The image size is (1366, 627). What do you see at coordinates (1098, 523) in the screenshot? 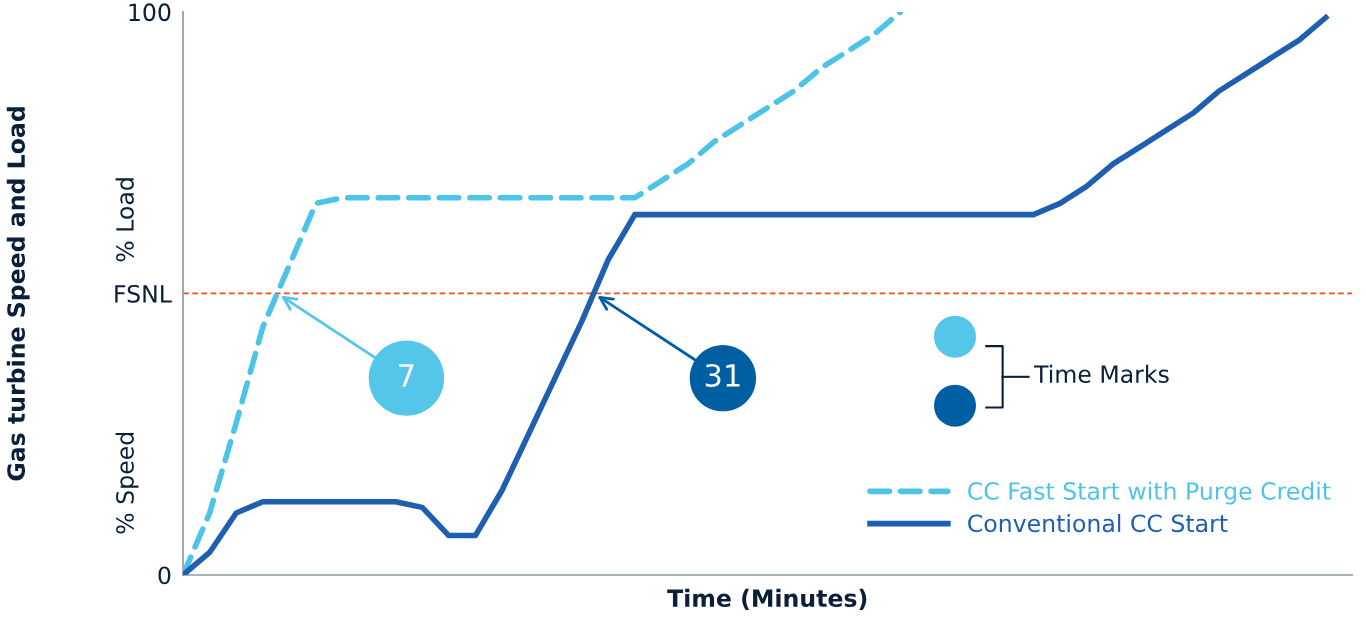
I see `legend-label: Conventional CC Start` at bounding box center [1098, 523].